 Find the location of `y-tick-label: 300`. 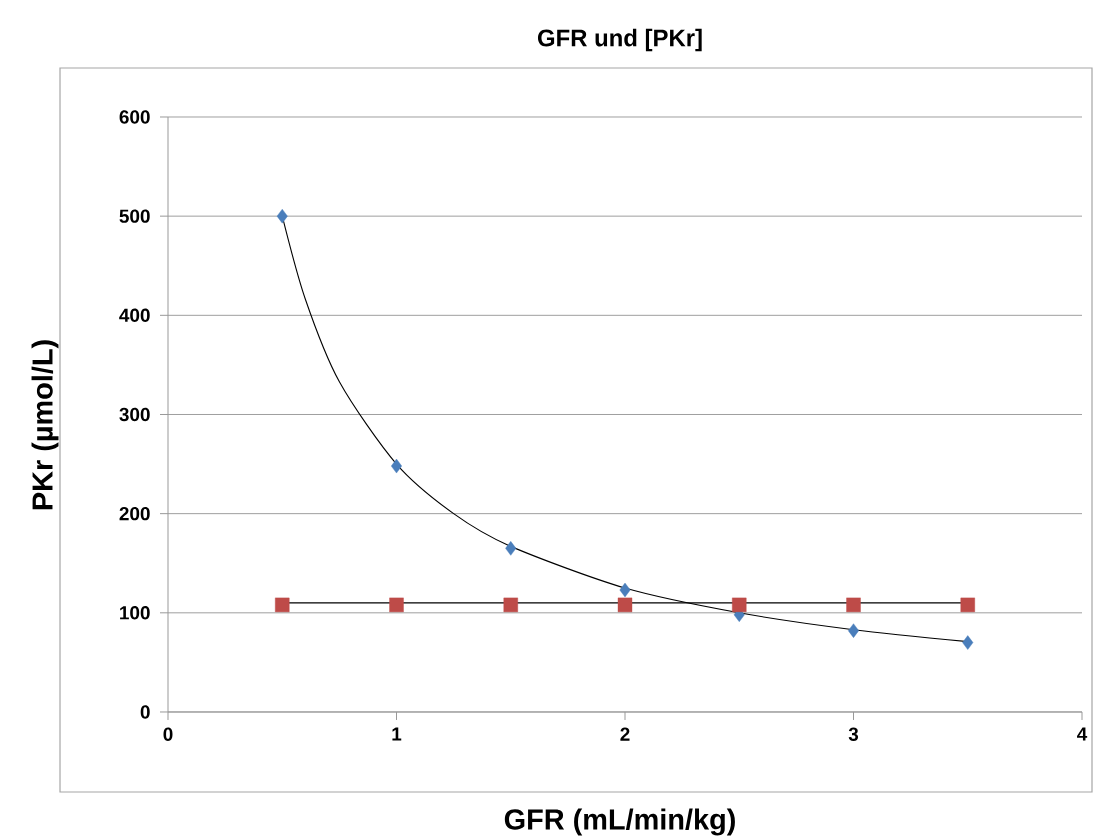

y-tick-label: 300 is located at coordinates (134, 414).